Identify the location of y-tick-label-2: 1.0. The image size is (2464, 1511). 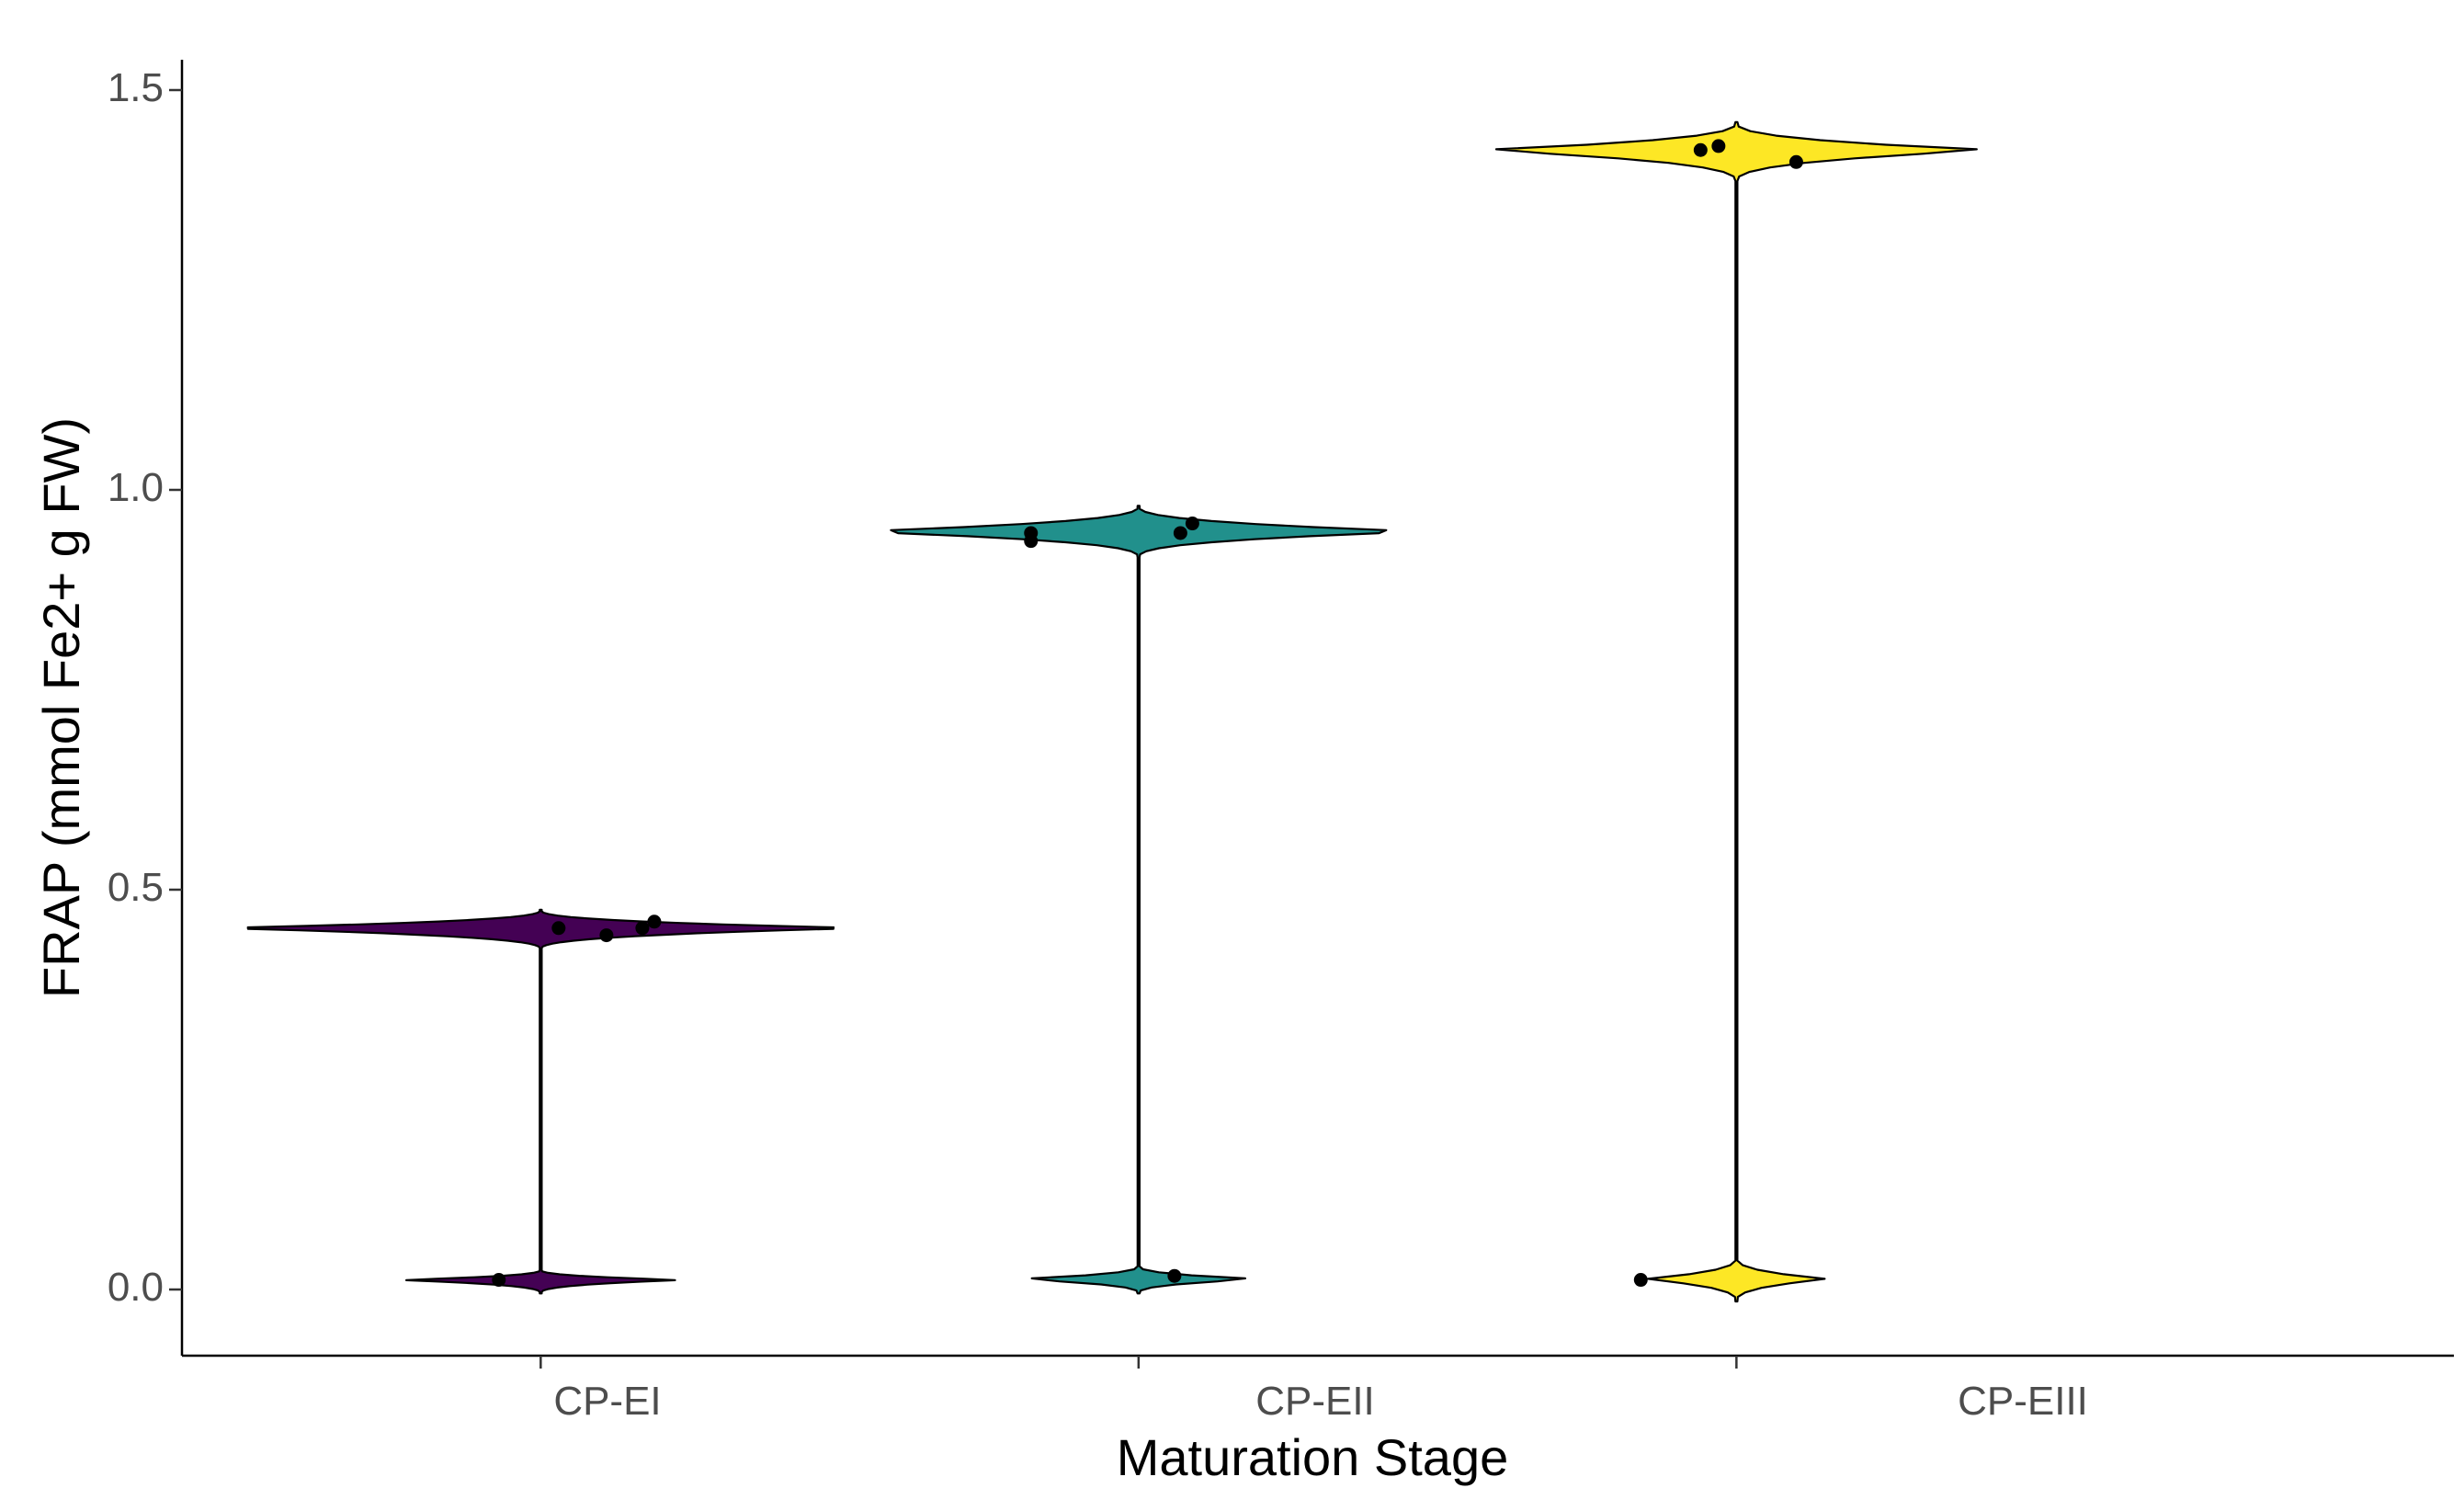
(136, 487).